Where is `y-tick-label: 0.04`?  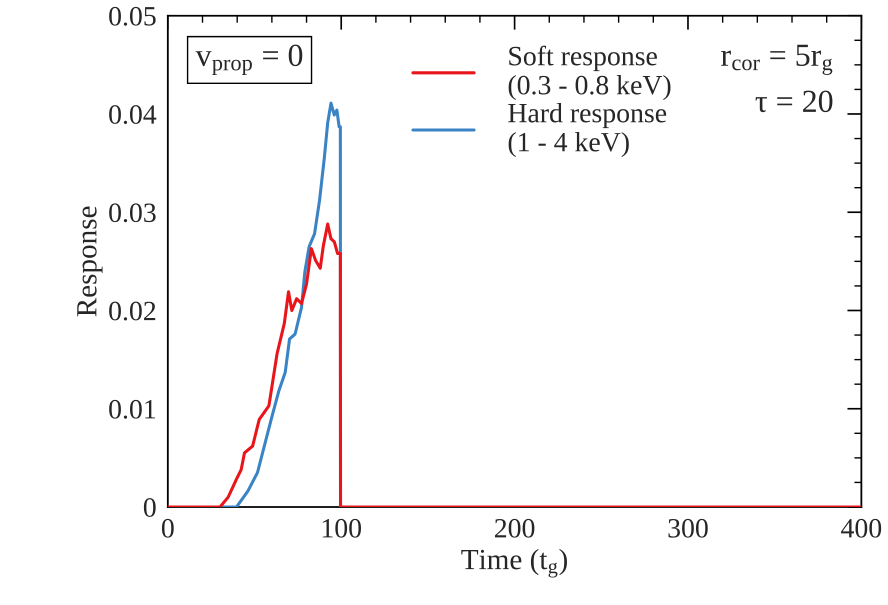 y-tick-label: 0.04 is located at coordinates (132, 114).